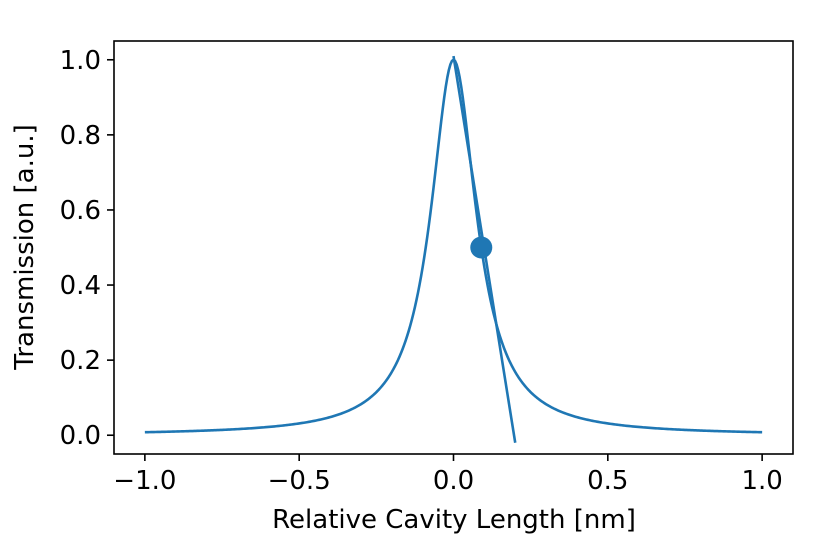  What do you see at coordinates (80, 361) in the screenshot?
I see `y-tick-label: 0.2` at bounding box center [80, 361].